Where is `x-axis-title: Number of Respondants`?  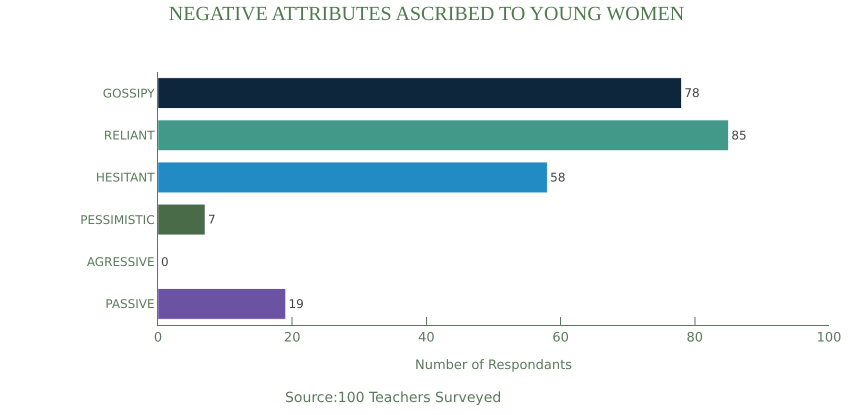 x-axis-title: Number of Respondants is located at coordinates (493, 366).